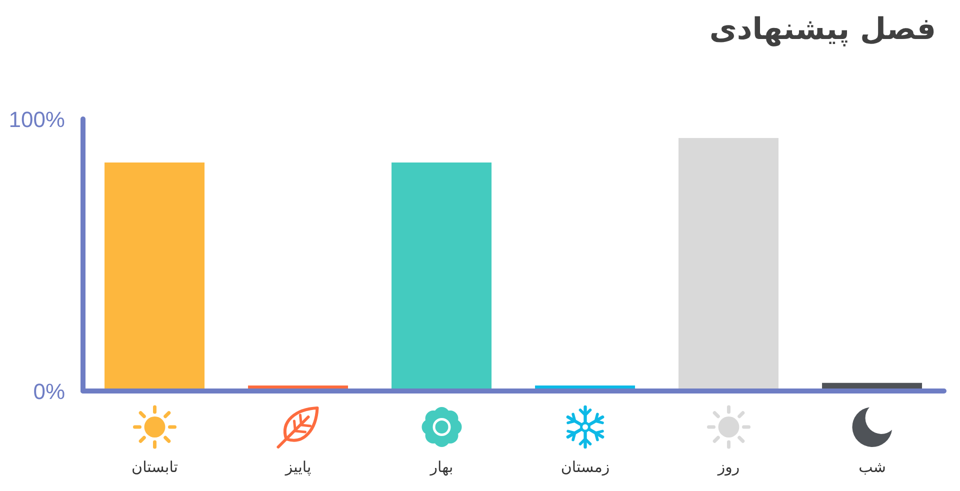  Describe the element at coordinates (298, 467) in the screenshot. I see `x-tick-label: پاییز` at that location.